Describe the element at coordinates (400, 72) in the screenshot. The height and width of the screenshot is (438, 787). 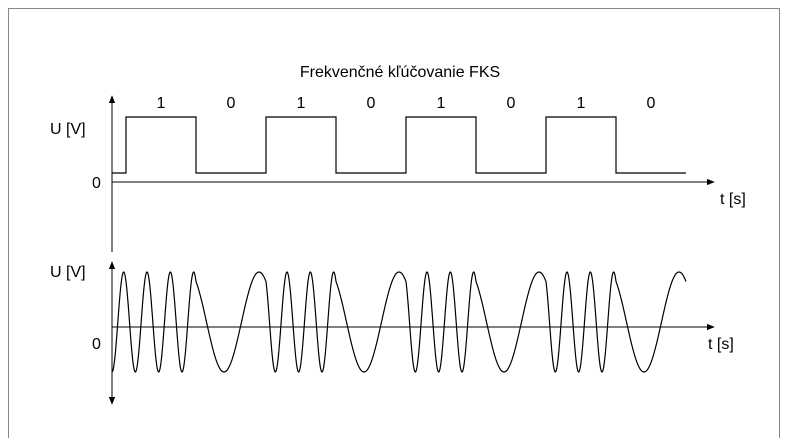
I see `title: Frekvenčné kľúčovanie FKS` at that location.